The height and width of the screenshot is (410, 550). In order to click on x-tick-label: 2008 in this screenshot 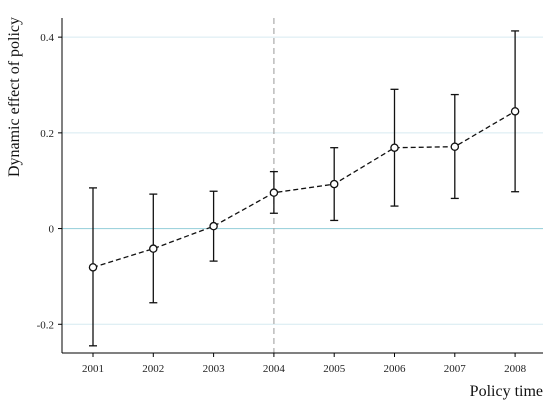, I will do `click(515, 369)`.